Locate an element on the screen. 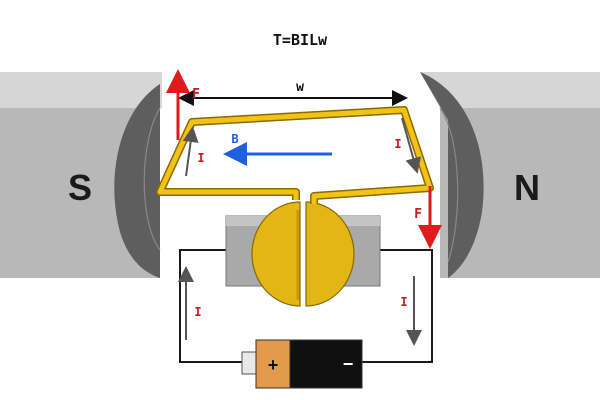  force-label-right: F is located at coordinates (418, 214).